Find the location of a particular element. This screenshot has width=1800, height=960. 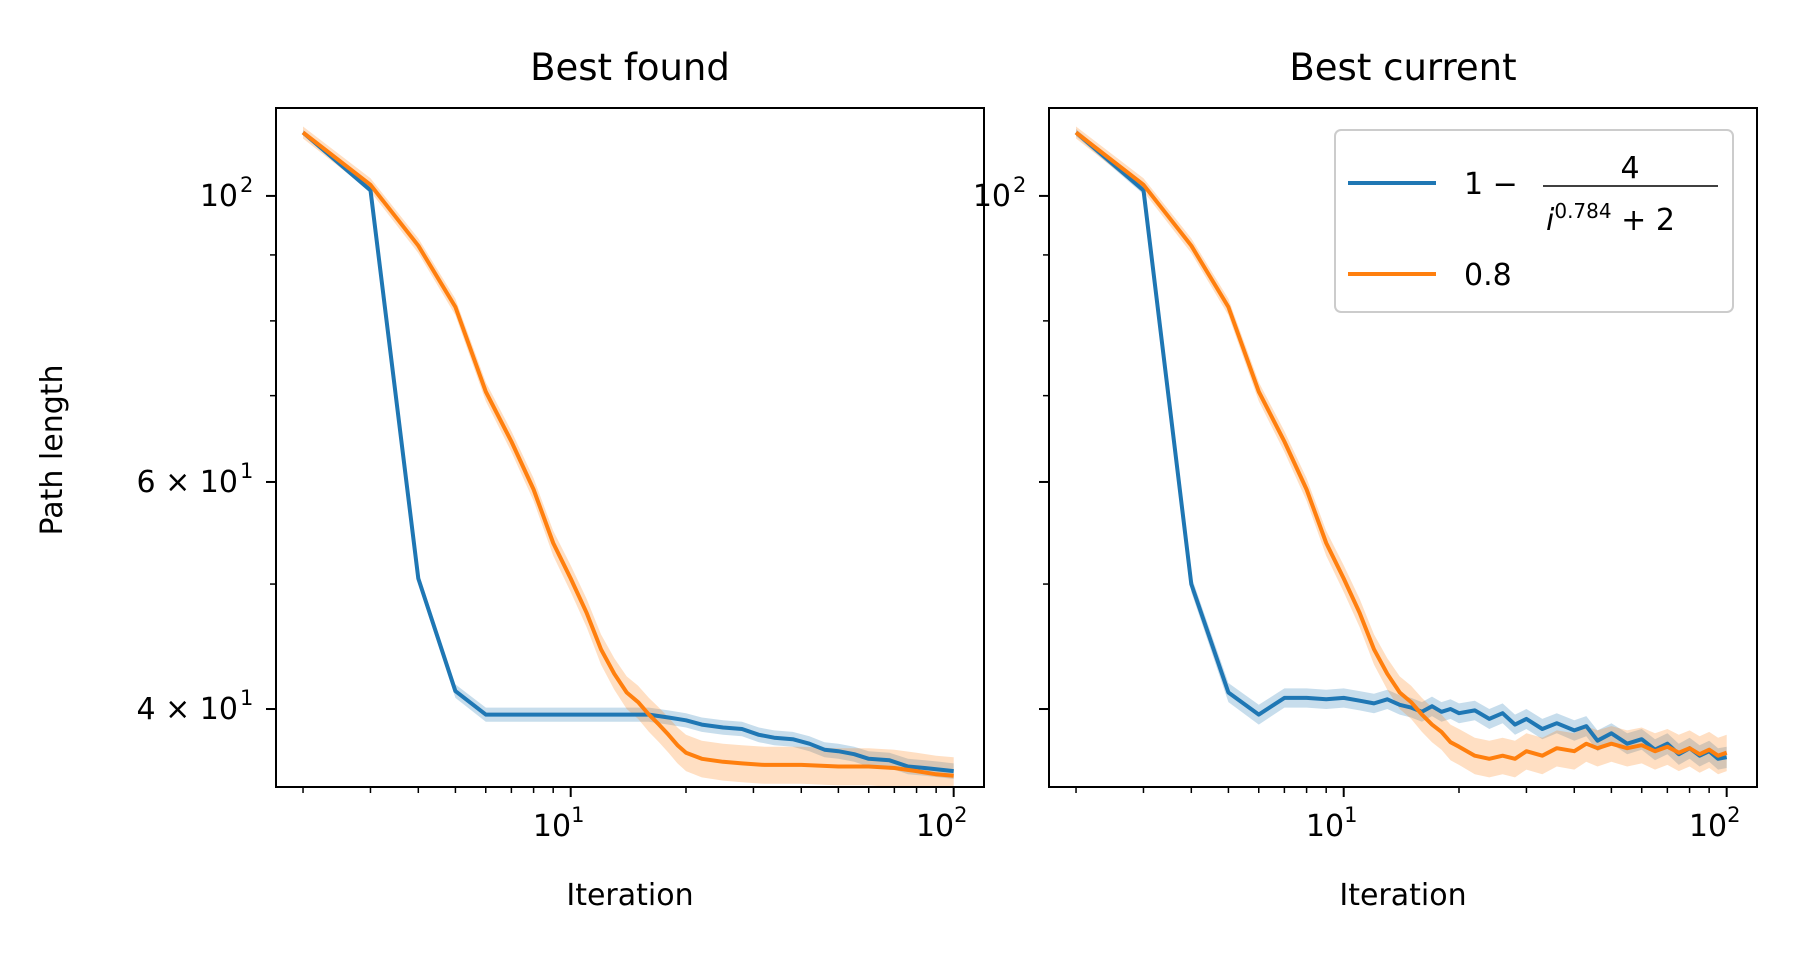

panel-title: Best found is located at coordinates (630, 67).